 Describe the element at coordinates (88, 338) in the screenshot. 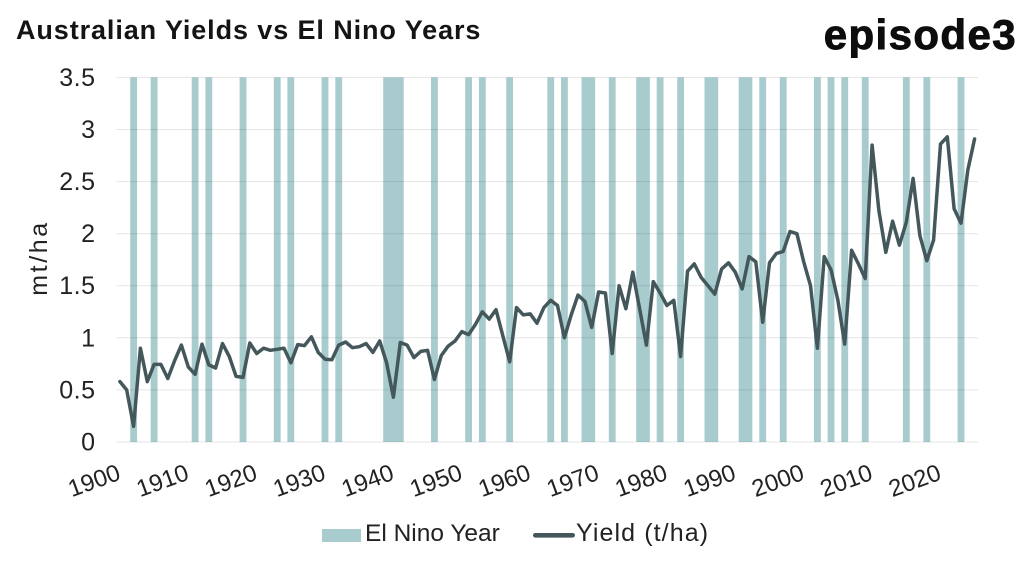

I see `svg-text: 1` at that location.